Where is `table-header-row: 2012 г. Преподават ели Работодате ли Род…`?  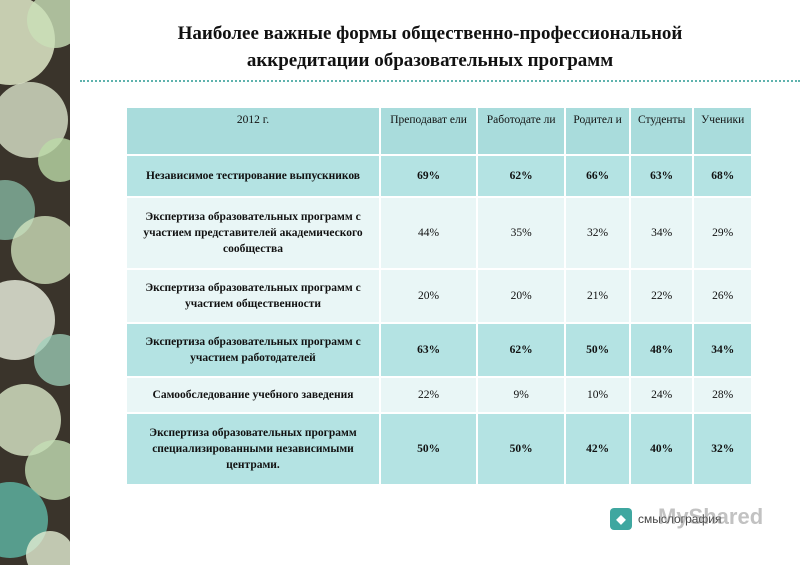
table-header-row: 2012 г. Преподават ели Работодате ли Род… is located at coordinates (440, 132).